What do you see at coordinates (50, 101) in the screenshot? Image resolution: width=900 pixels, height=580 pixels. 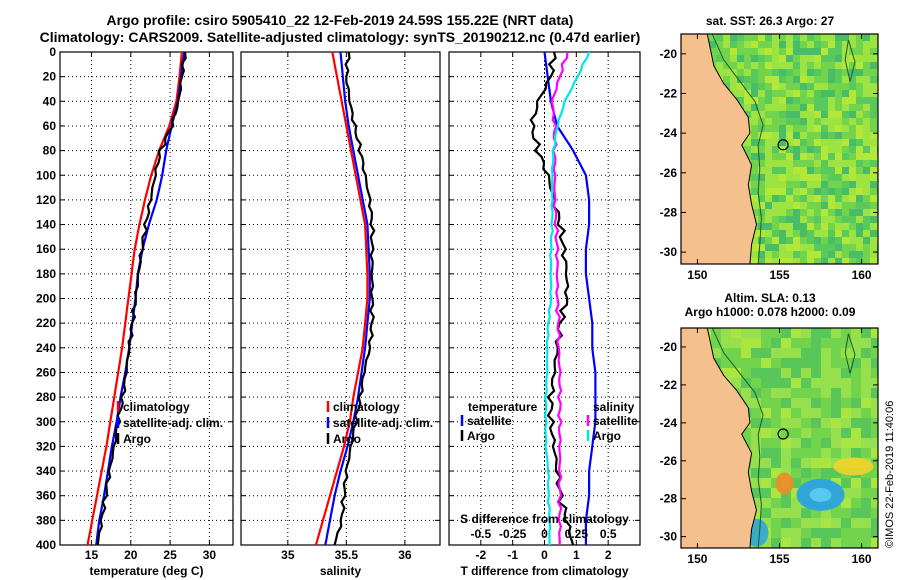 I see `y-tick-label: 40` at bounding box center [50, 101].